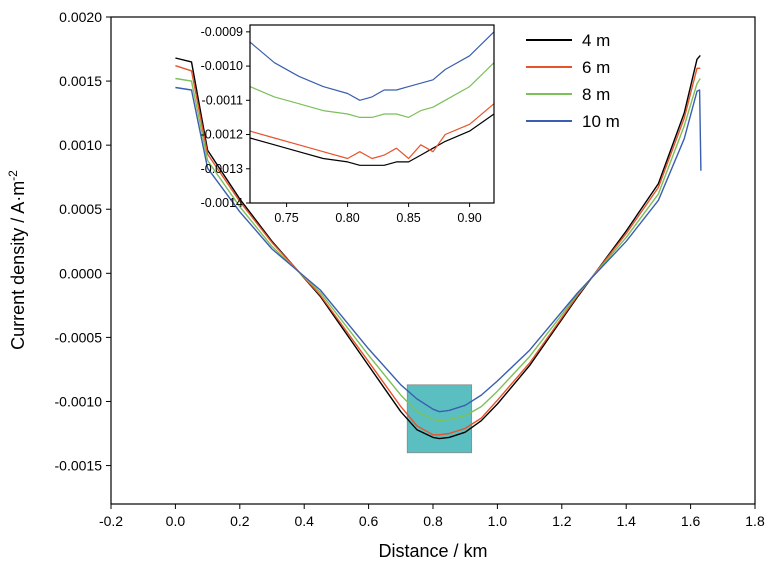 This screenshot has height=574, width=768. Describe the element at coordinates (408, 218) in the screenshot. I see `inset-x-tick-label: 0.85` at that location.